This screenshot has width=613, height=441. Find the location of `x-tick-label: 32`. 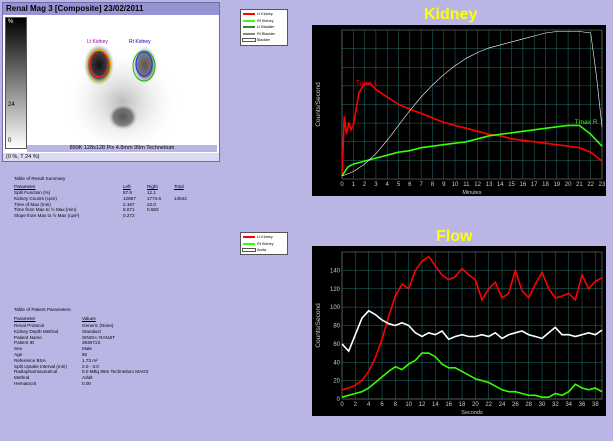

x-tick-label: 32 is located at coordinates (555, 405).